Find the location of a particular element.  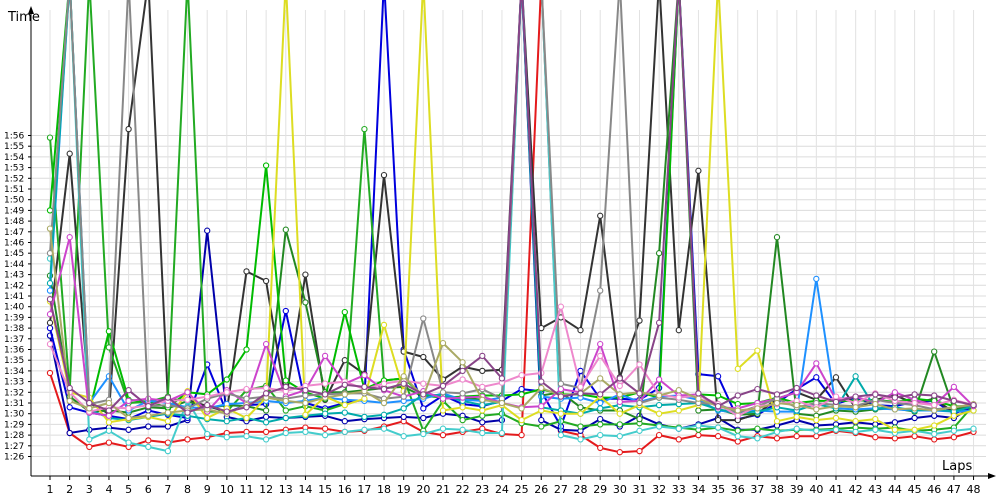

x-axis-title: Laps is located at coordinates (957, 466).